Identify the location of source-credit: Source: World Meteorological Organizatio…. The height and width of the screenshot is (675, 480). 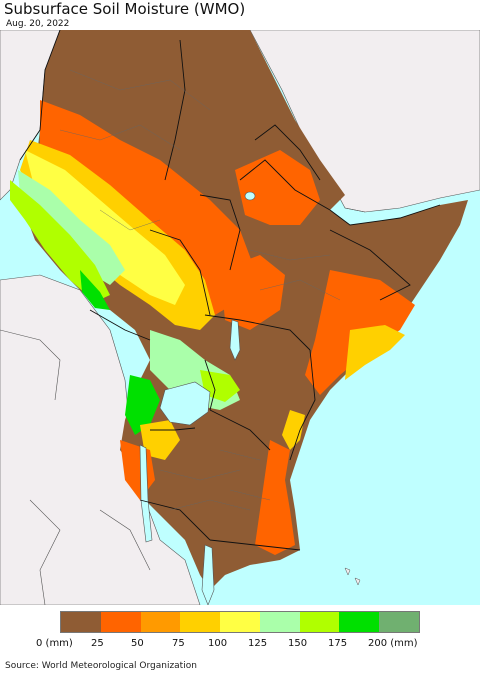
(101, 666).